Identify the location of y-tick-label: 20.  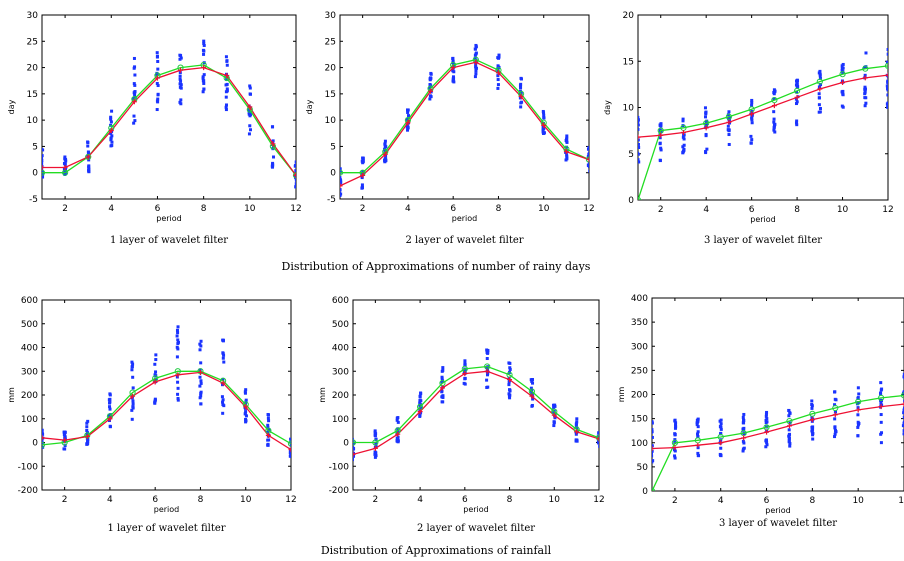
(629, 16).